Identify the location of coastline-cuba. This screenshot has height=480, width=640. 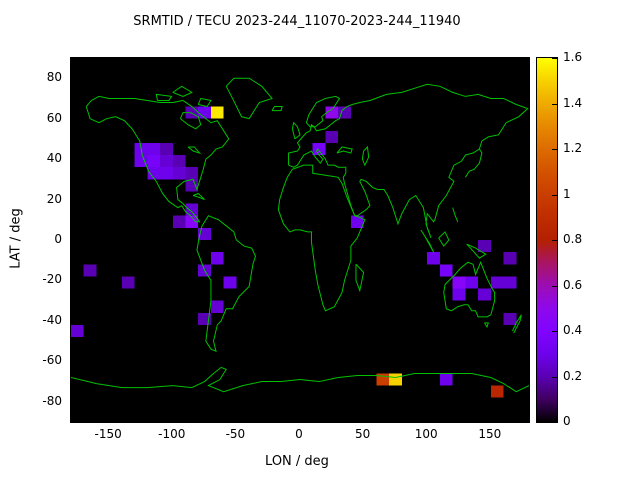
(198, 196).